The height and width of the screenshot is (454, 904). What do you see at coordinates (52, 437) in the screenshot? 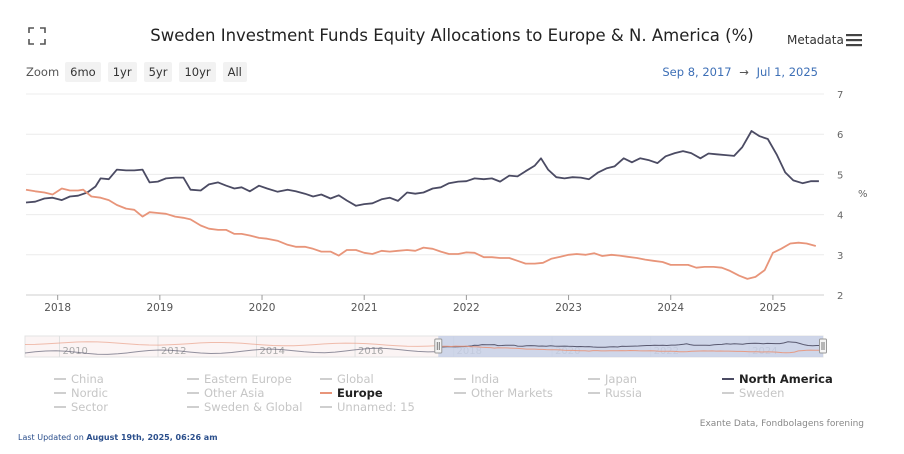
I see `last-updated-prefix: Last Updated on` at bounding box center [52, 437].